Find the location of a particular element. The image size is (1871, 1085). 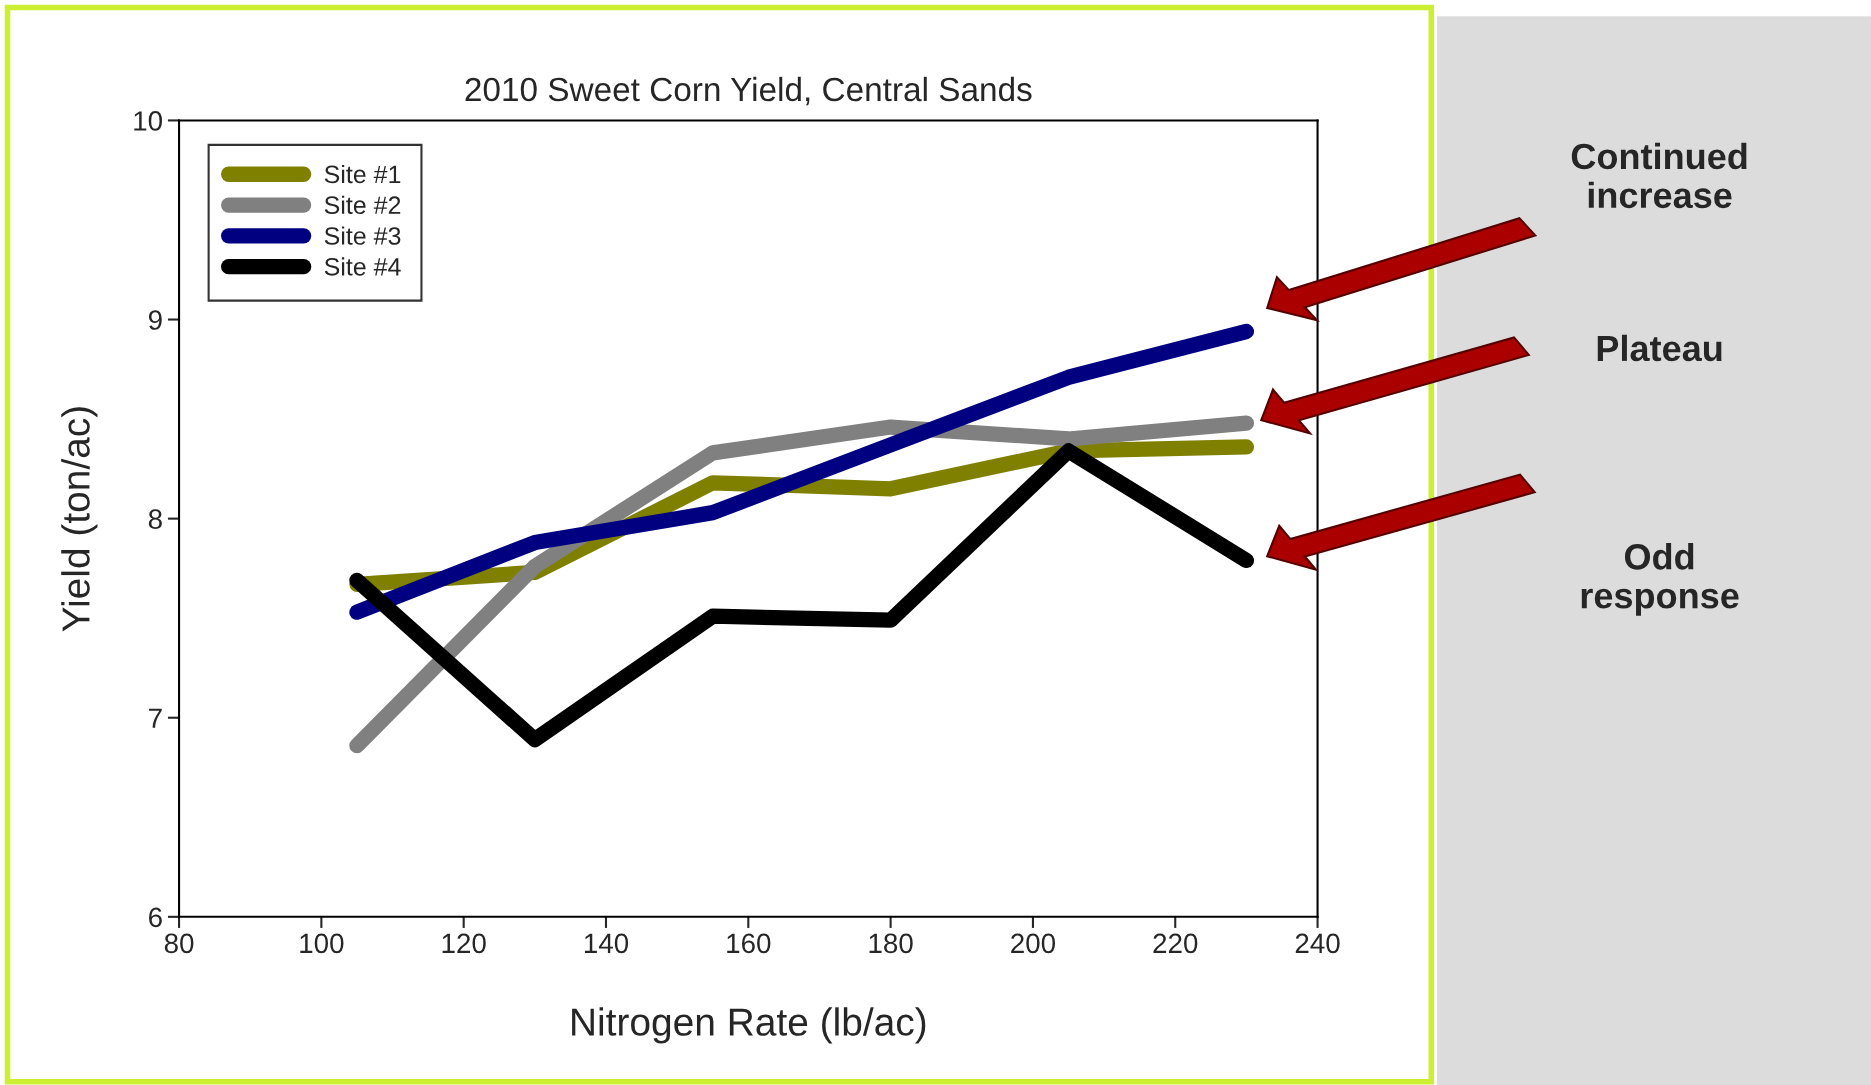

text: Odd response is located at coordinates (1660, 579).